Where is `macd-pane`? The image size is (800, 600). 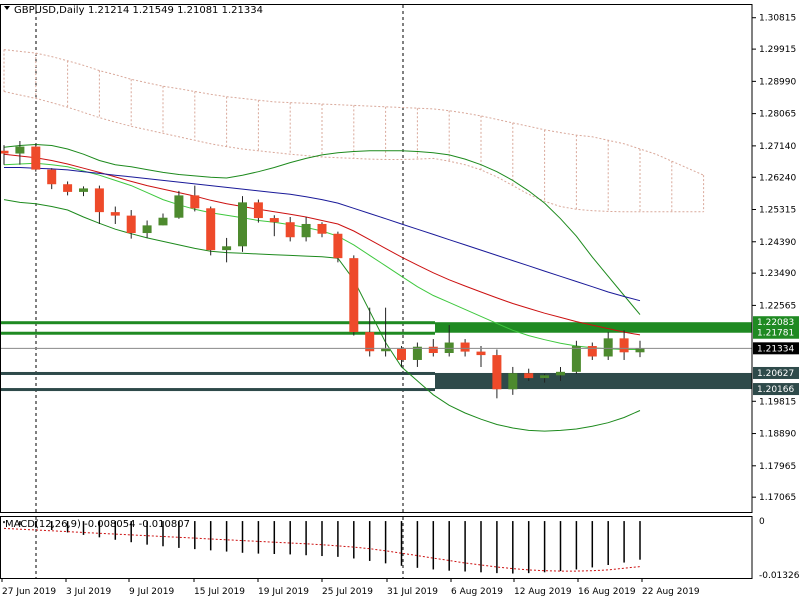 macd-pane is located at coordinates (322, 547).